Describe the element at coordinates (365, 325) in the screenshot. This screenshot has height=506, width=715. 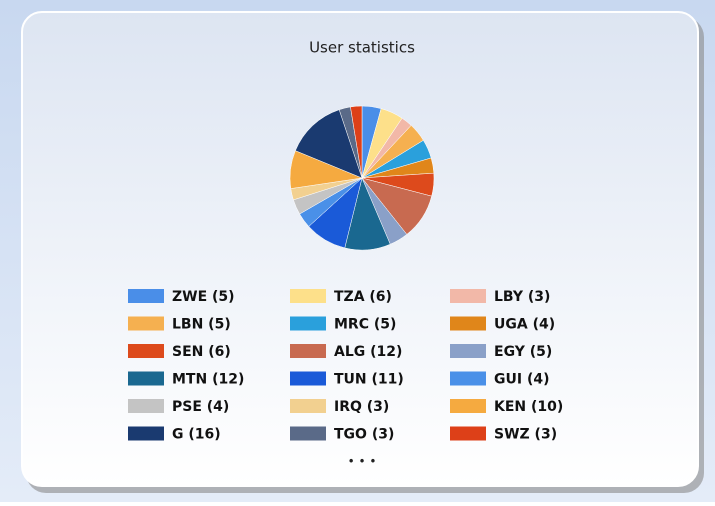
I see `legend-label: MRC (5)` at that location.